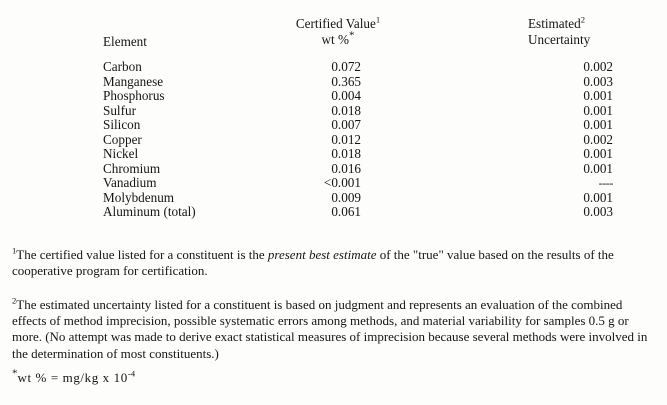 This screenshot has width=667, height=405. What do you see at coordinates (346, 139) in the screenshot?
I see `cell-certified-value: 0.012` at bounding box center [346, 139].